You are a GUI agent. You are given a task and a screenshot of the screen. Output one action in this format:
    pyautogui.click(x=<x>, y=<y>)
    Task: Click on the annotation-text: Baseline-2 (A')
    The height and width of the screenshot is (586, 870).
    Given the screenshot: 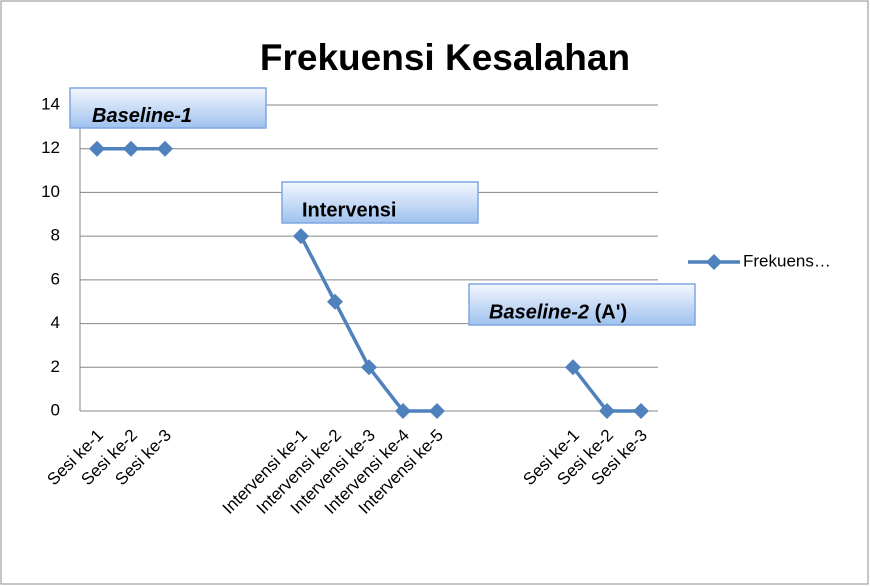 What is the action you would take?
    pyautogui.click(x=558, y=313)
    